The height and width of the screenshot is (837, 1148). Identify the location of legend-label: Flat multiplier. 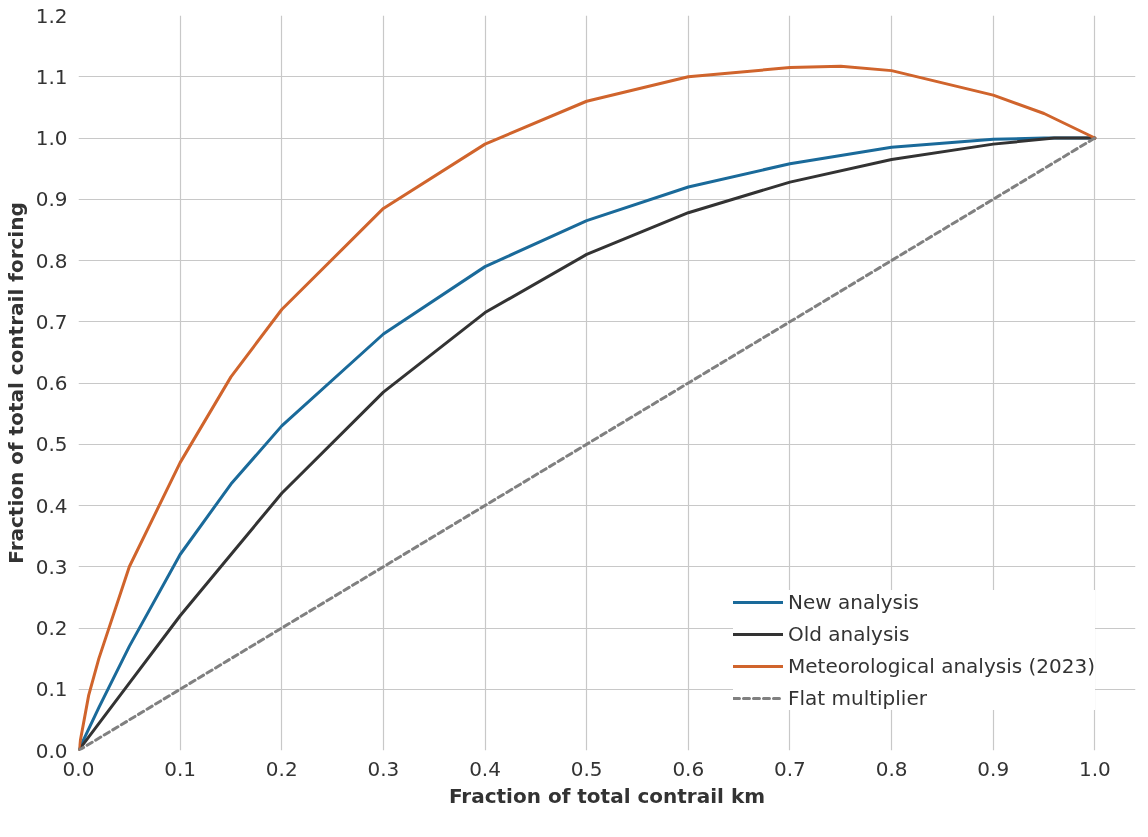
(857, 698).